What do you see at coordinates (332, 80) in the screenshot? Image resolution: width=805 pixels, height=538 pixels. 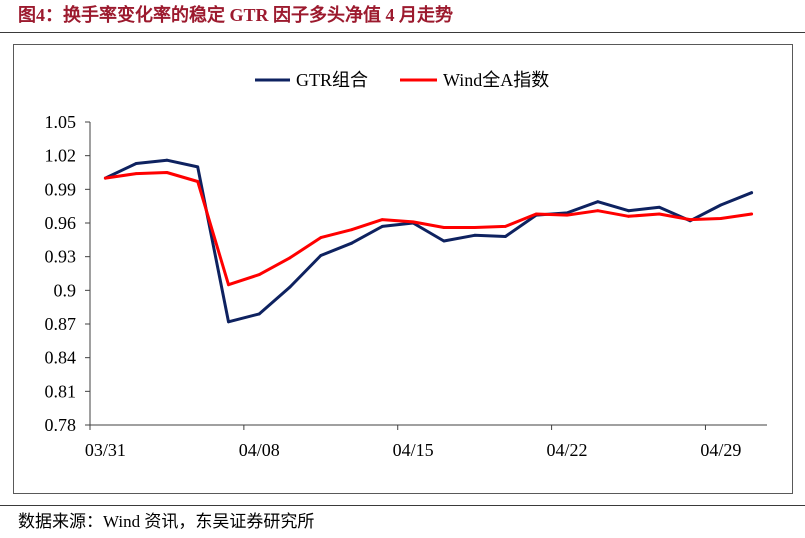 I see `legend-label-gtr: GTR组合` at bounding box center [332, 80].